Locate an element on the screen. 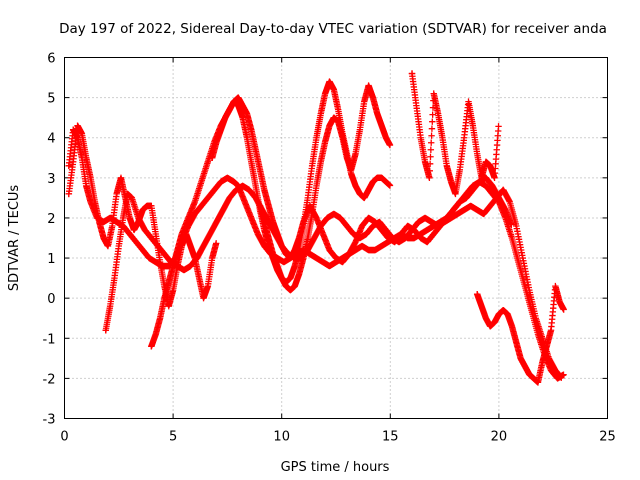 This screenshot has height=480, width=640. x-tick-labels: 0 5 10 15 20 25 is located at coordinates (337, 437).